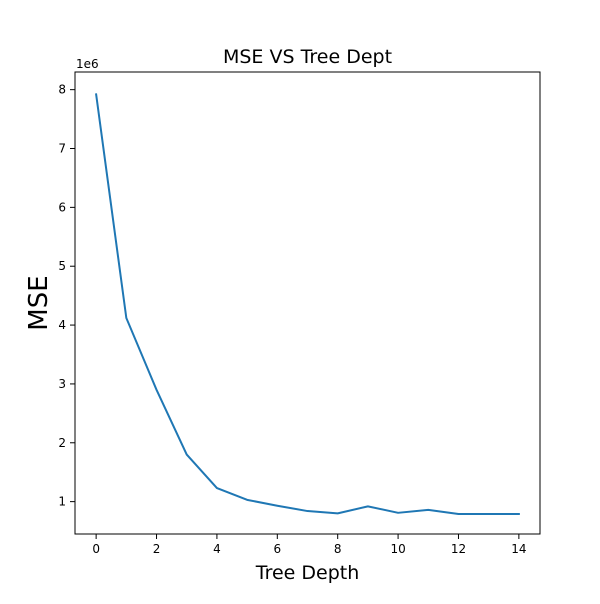 The image size is (600, 604). I want to click on y-tick-label: 4, so click(62, 325).